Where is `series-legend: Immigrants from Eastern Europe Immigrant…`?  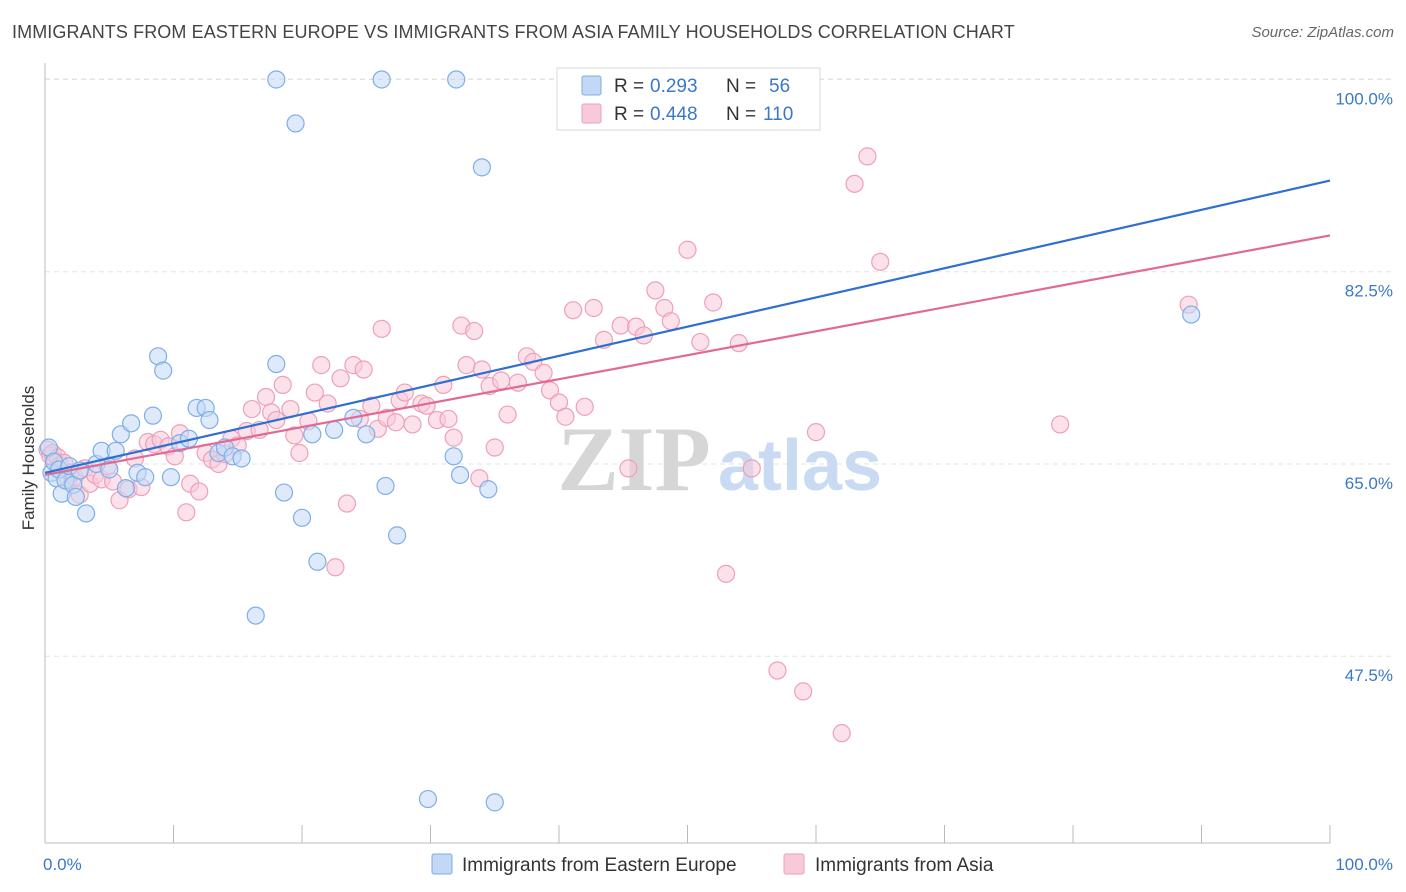
series-legend: Immigrants from Eastern Europe Immigrant… is located at coordinates (712, 864).